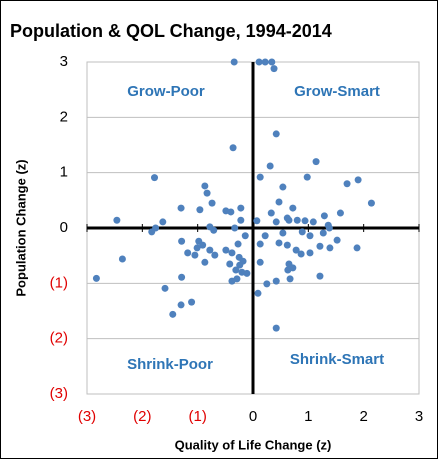 This screenshot has width=438, height=459. I want to click on y-tick-label: (2), so click(59, 338).